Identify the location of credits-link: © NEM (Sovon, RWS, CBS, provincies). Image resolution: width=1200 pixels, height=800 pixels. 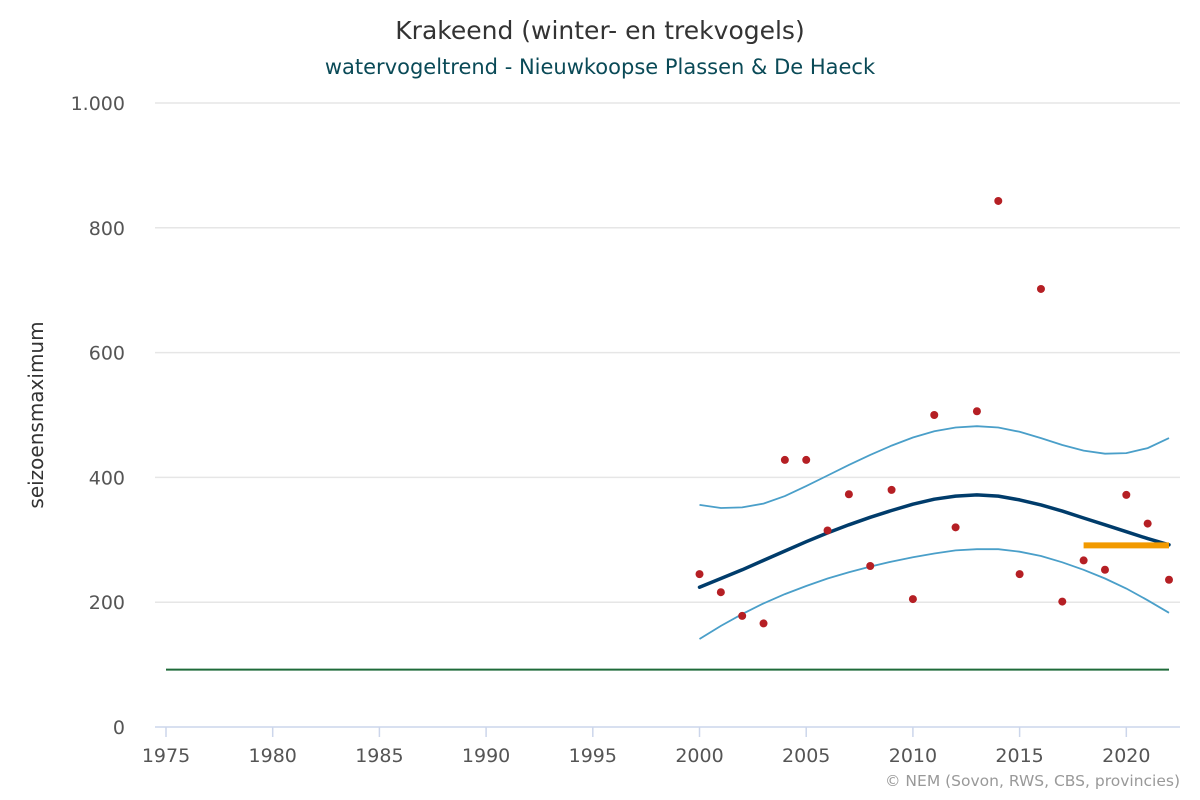
(1032, 781).